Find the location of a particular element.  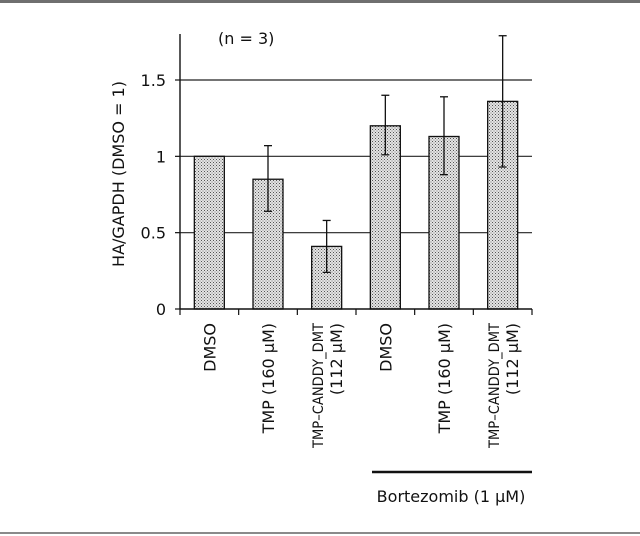

y-tick-labels: 0 0.5 1 1.5 is located at coordinates (153, 195).